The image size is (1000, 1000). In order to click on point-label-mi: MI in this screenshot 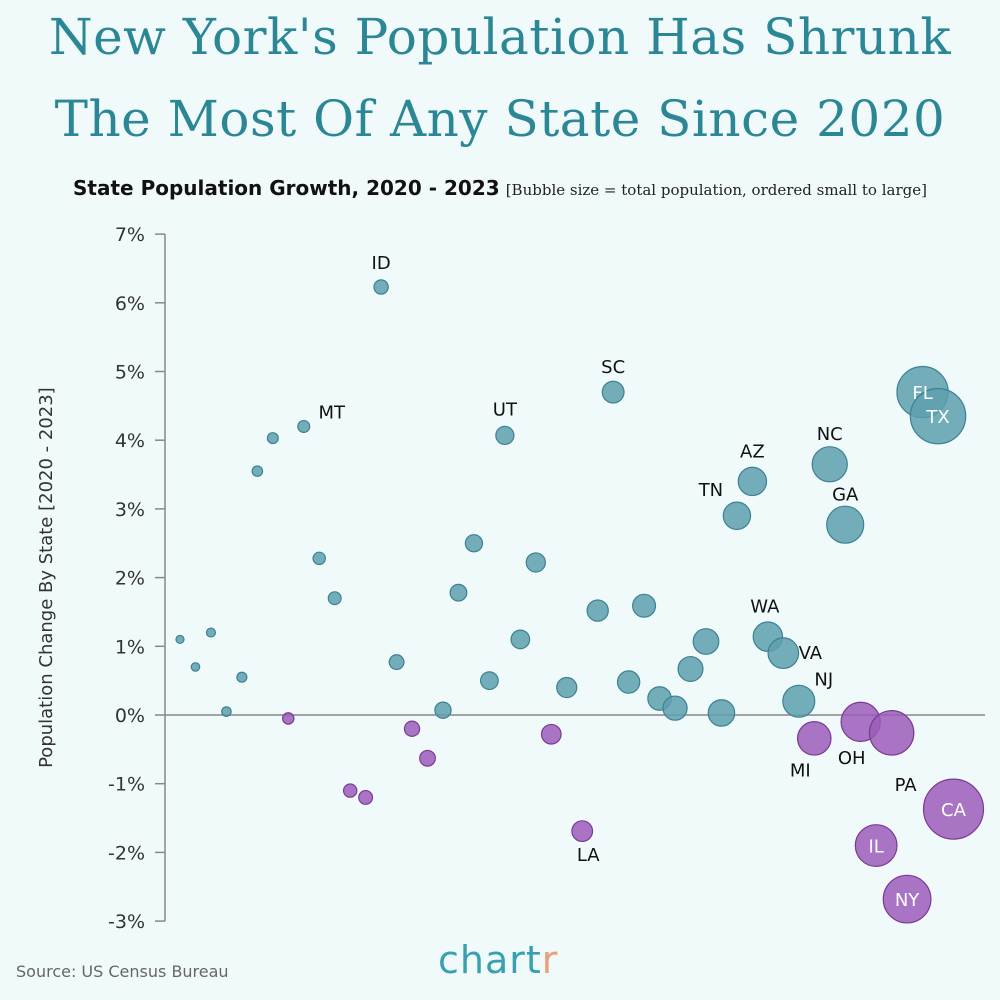, I will do `click(800, 770)`.